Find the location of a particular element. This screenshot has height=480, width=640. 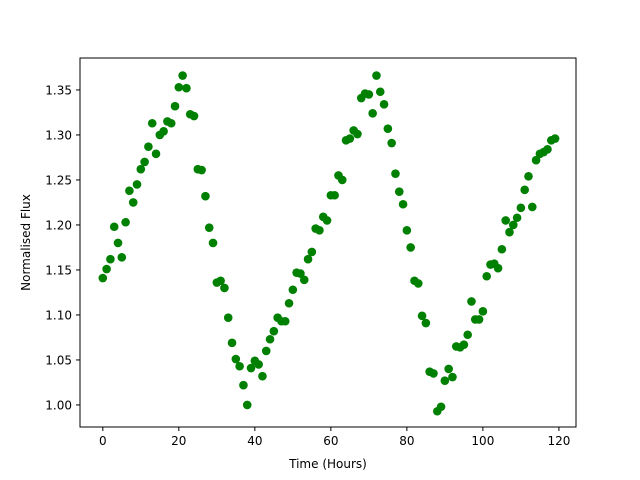

y-tick-label: 1.05 is located at coordinates (58, 360).